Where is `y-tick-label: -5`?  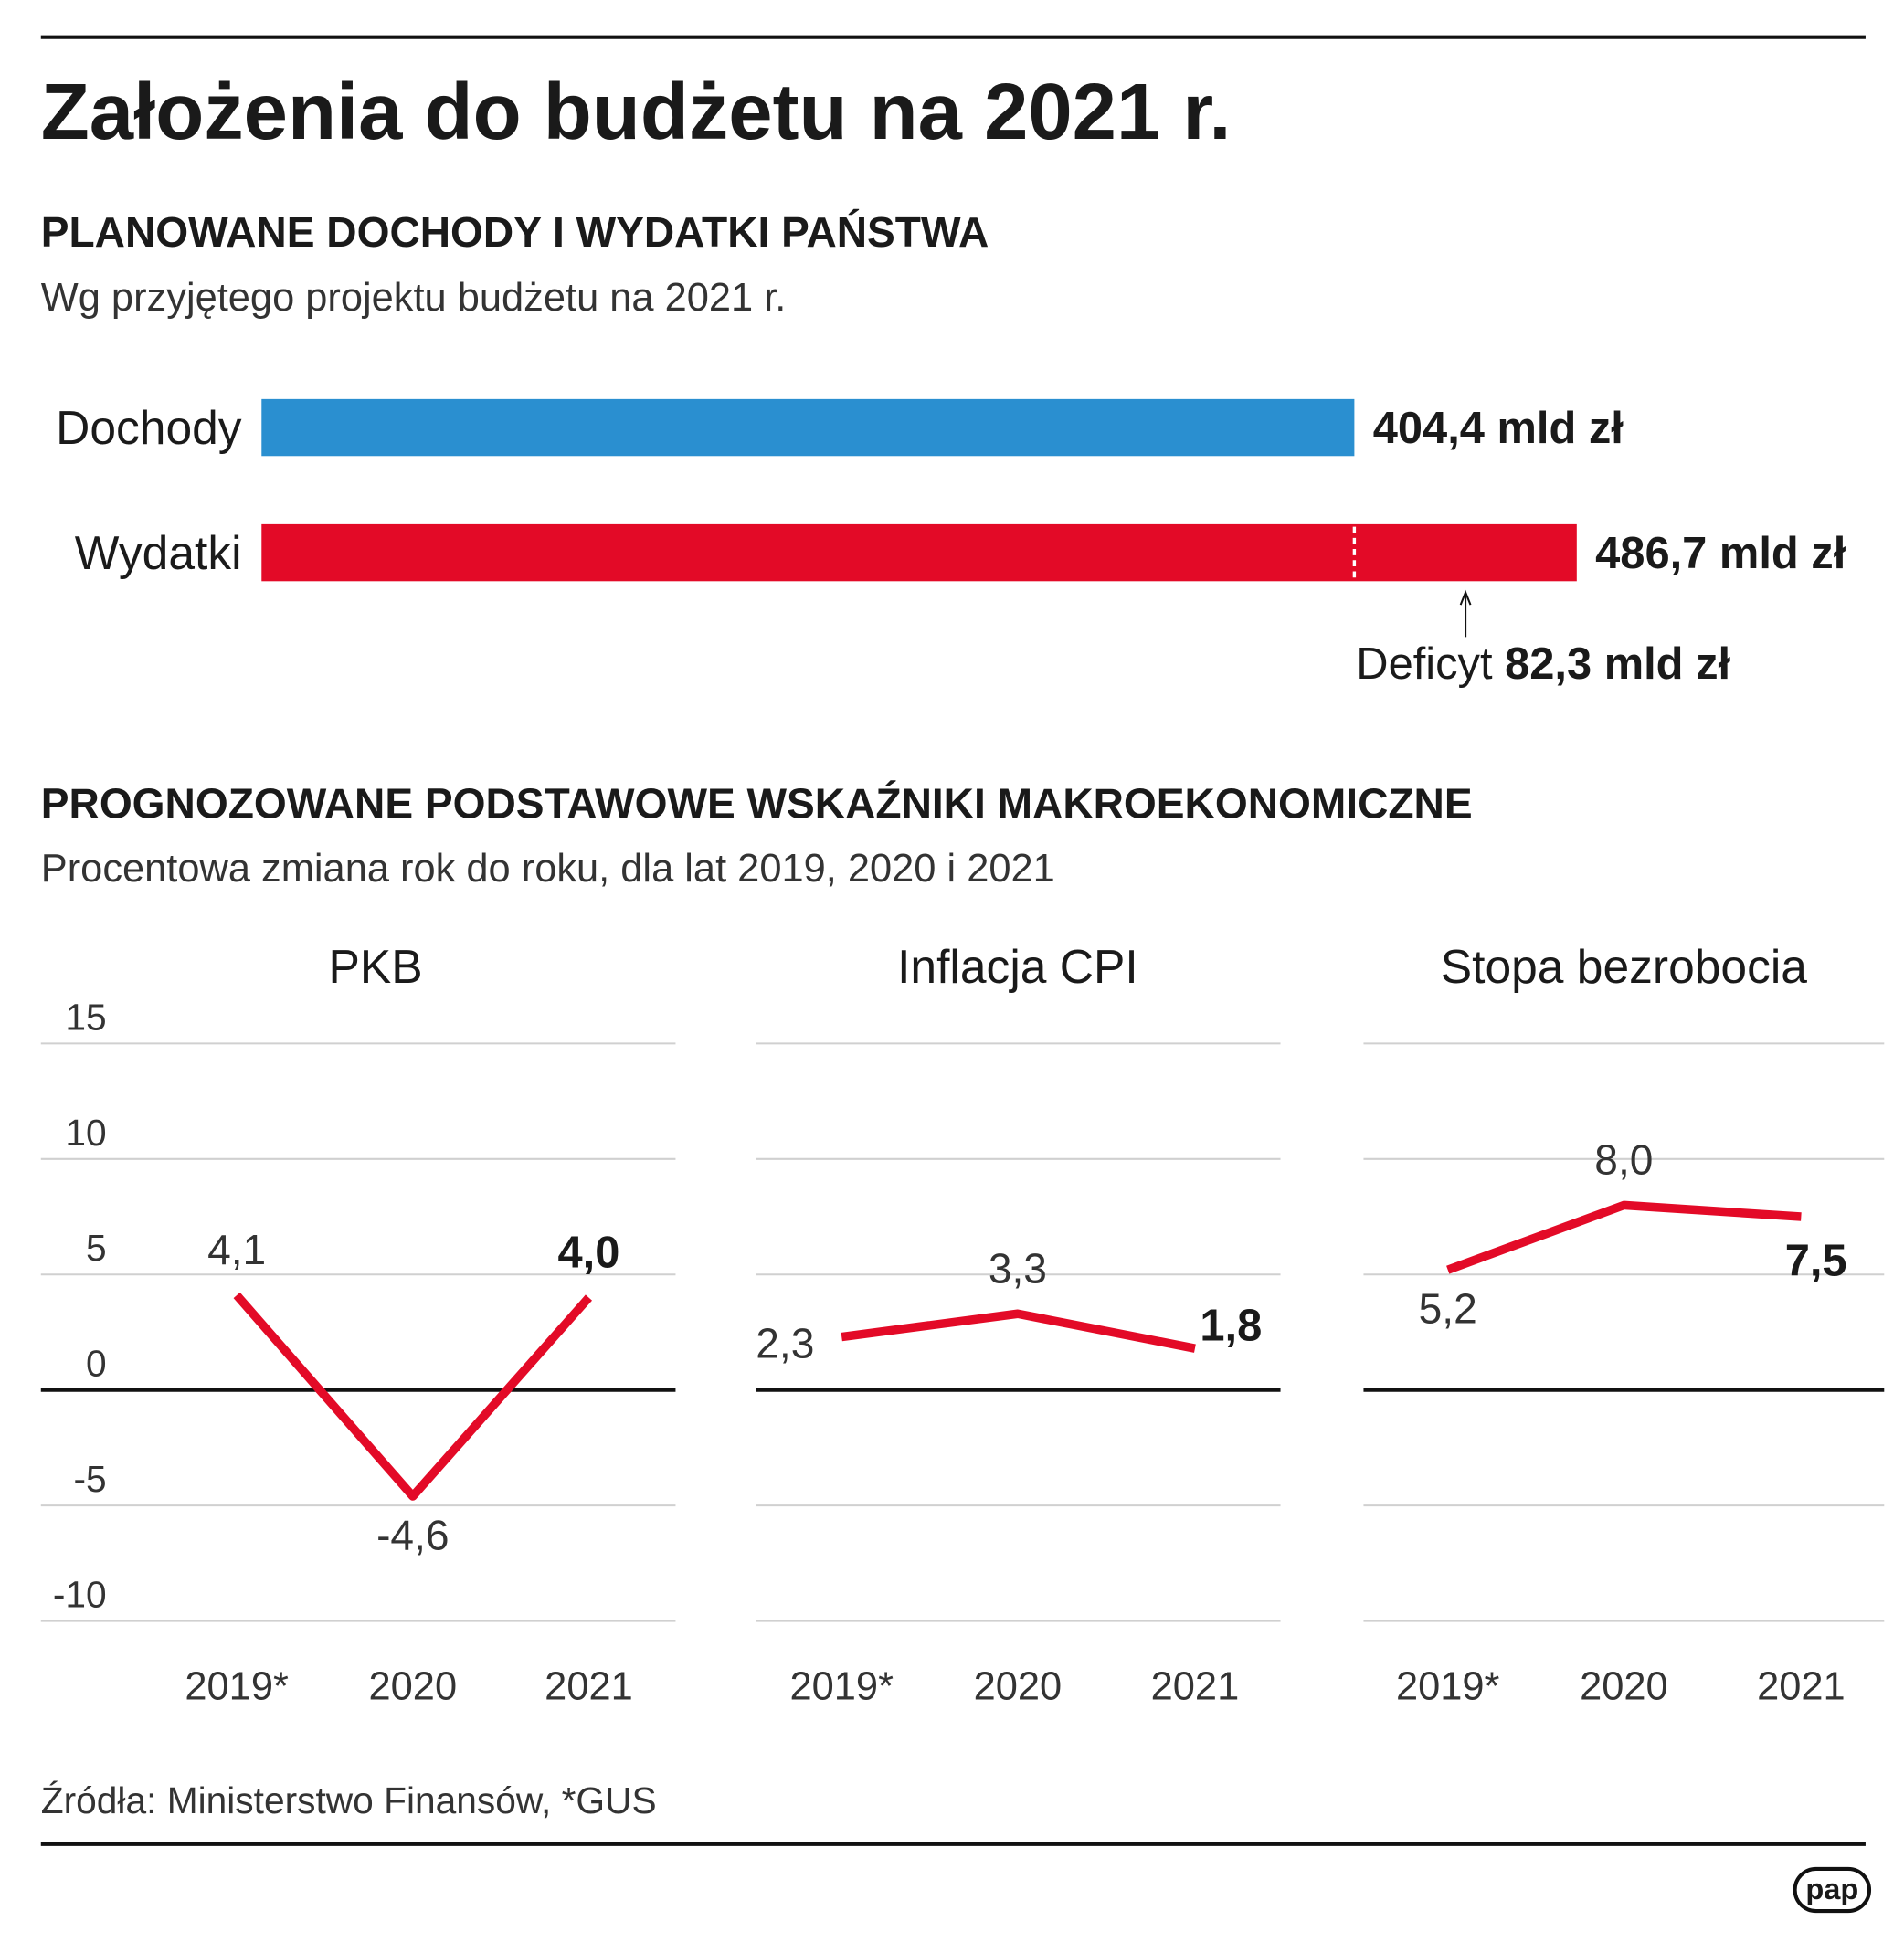
y-tick-label: -5 is located at coordinates (90, 1479).